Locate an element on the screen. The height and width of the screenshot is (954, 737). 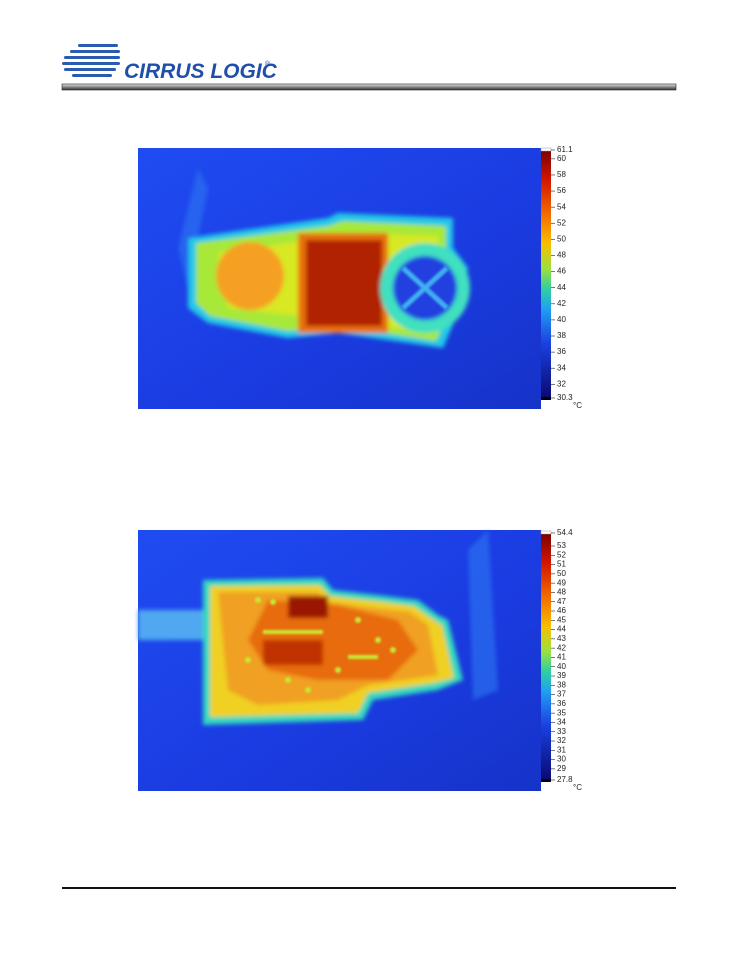
tick-label: 47 is located at coordinates (561, 601).